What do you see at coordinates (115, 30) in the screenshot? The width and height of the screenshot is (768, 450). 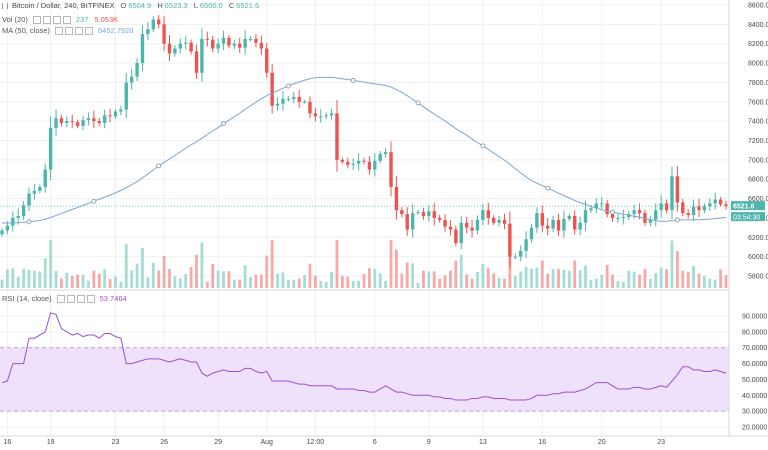 I see `ma-value: 6452.7920` at bounding box center [115, 30].